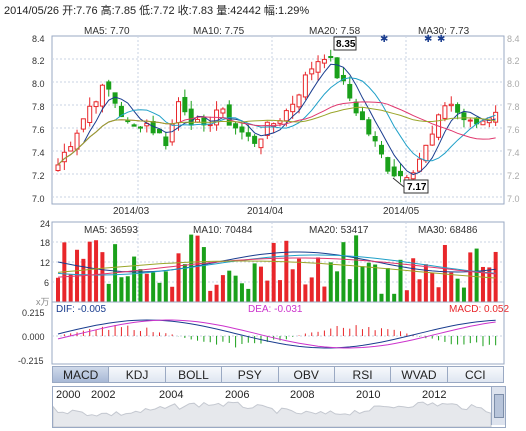 The image size is (526, 431). I want to click on tab-psy: PSY, so click(250, 374).